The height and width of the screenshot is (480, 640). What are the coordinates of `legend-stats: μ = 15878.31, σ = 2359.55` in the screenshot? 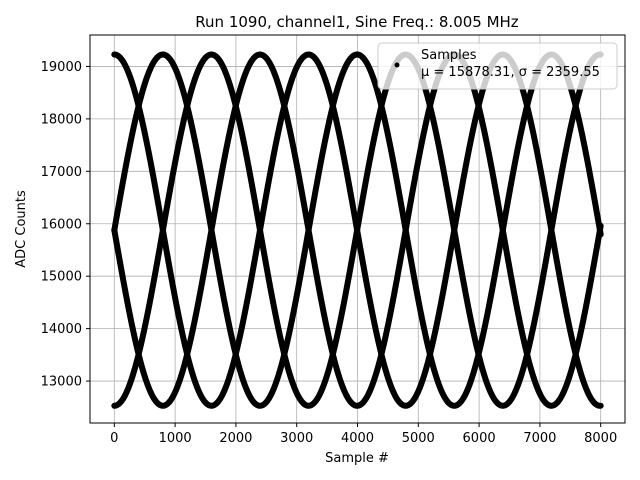 It's located at (510, 72).